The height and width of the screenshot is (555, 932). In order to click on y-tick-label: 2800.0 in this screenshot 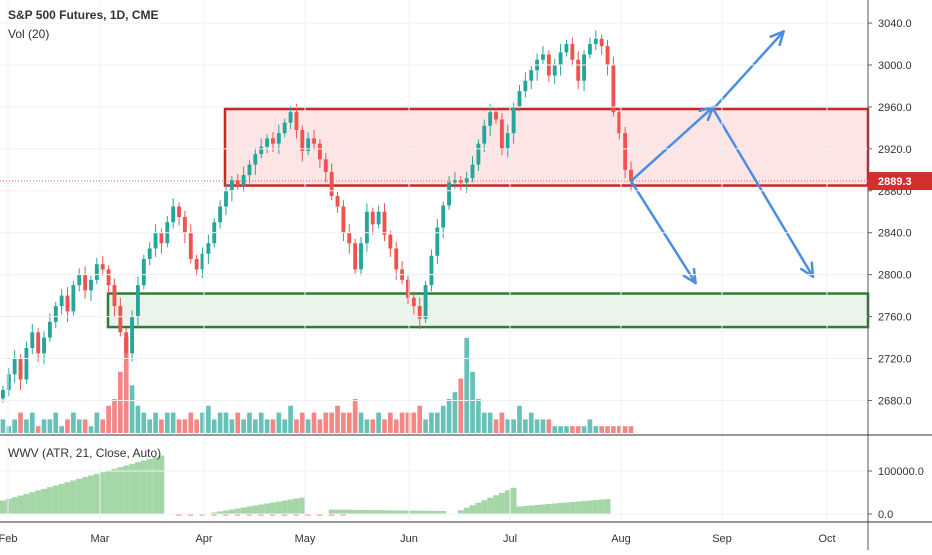, I will do `click(895, 276)`.